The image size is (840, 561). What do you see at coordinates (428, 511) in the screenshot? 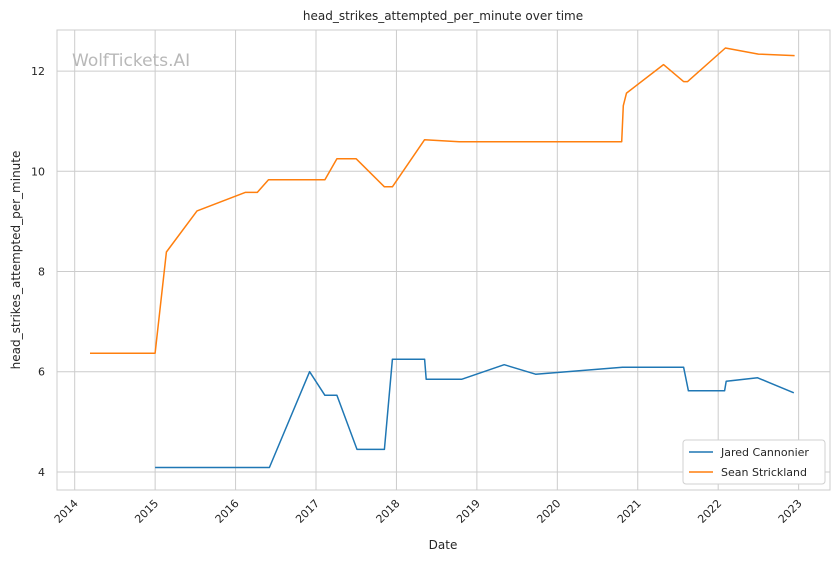
I see `x-tick-labels: 2014 2015 2016 2017 2018 2019 2020 2021 2022 2023` at bounding box center [428, 511].